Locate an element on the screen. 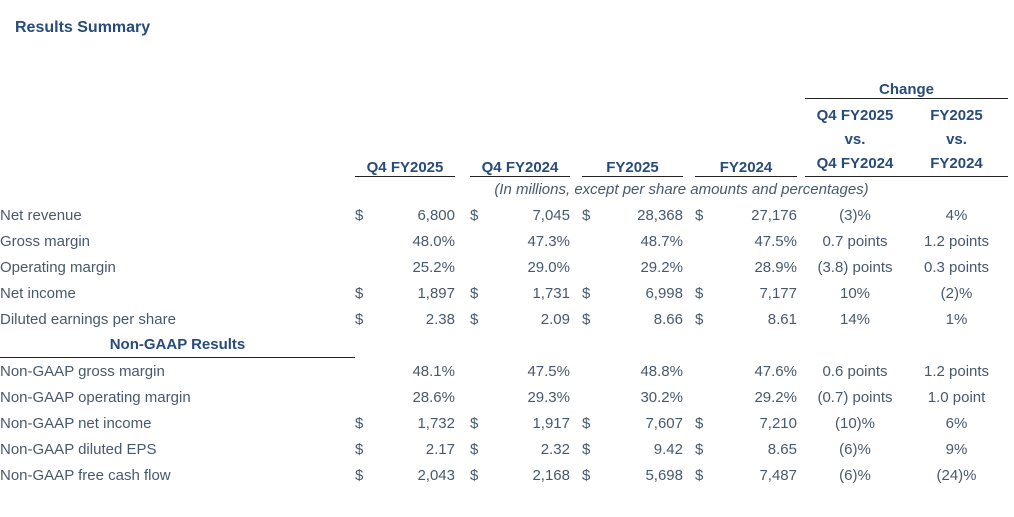 The image size is (1014, 517). change-value: 1.0 point is located at coordinates (956, 397).